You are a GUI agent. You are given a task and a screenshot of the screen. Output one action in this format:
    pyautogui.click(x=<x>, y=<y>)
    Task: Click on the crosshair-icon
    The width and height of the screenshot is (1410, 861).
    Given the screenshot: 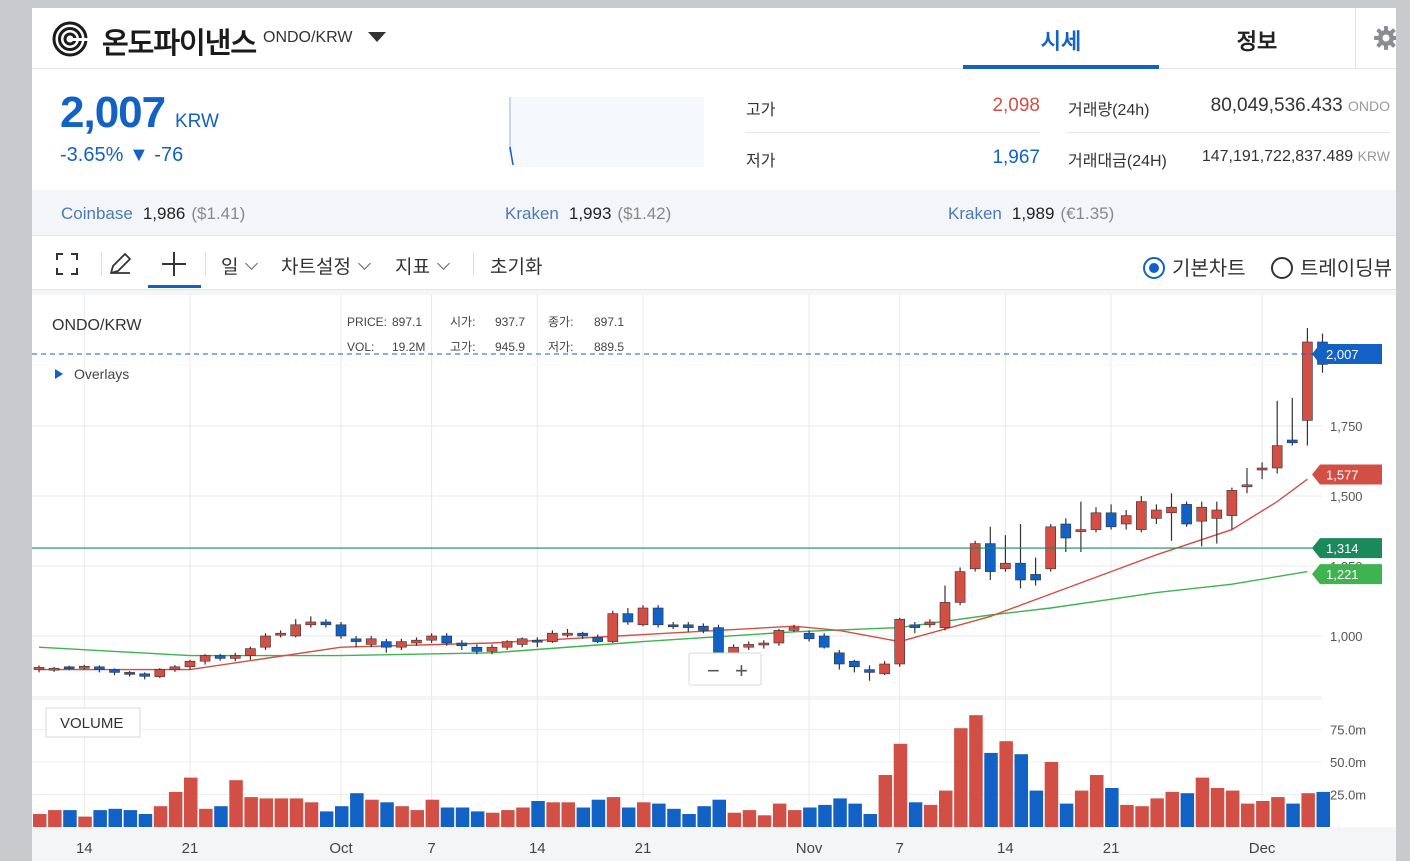 What is the action you would take?
    pyautogui.click(x=174, y=264)
    